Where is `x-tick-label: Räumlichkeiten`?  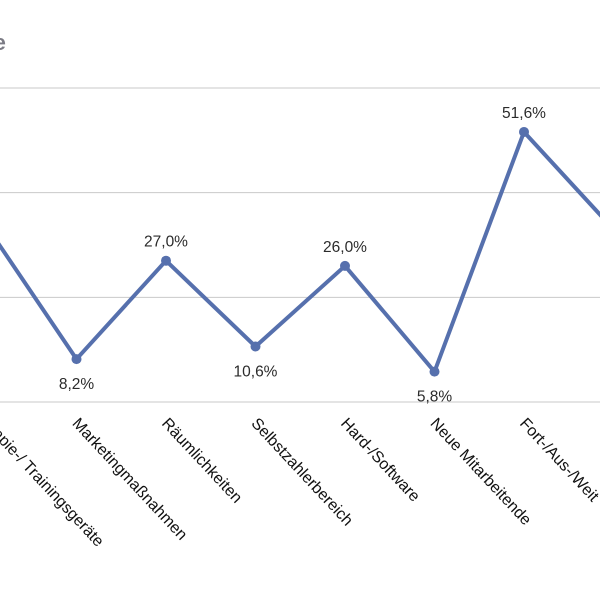 x-tick-label: Räumlichkeiten is located at coordinates (201, 461).